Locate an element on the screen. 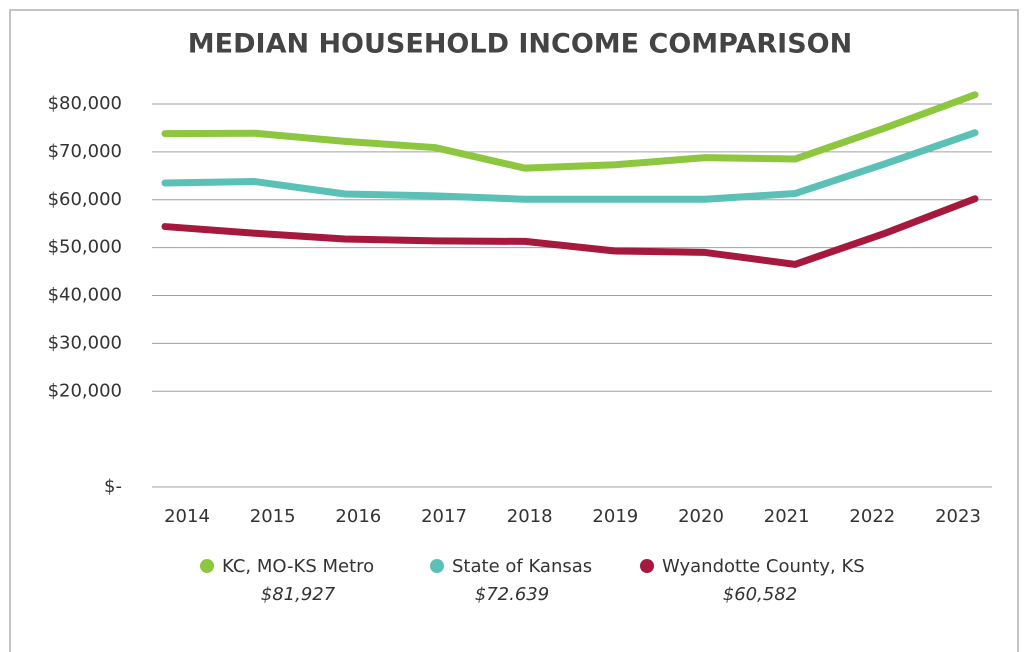 The height and width of the screenshot is (652, 1028). x-tick-label: 2014 is located at coordinates (187, 516).